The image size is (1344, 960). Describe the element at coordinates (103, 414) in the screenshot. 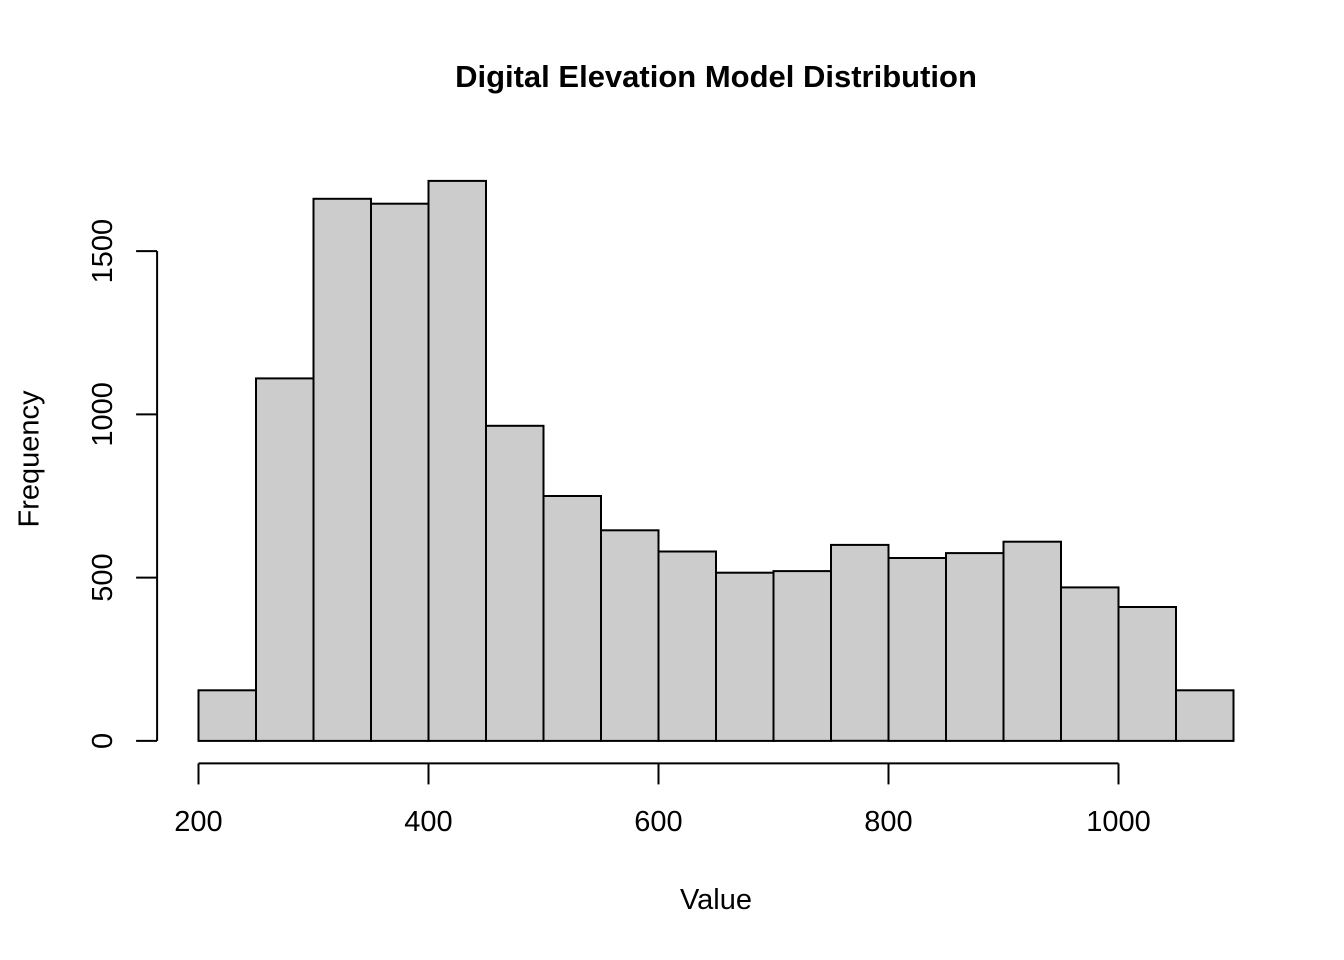

I see `y-tick-label: 1000` at that location.